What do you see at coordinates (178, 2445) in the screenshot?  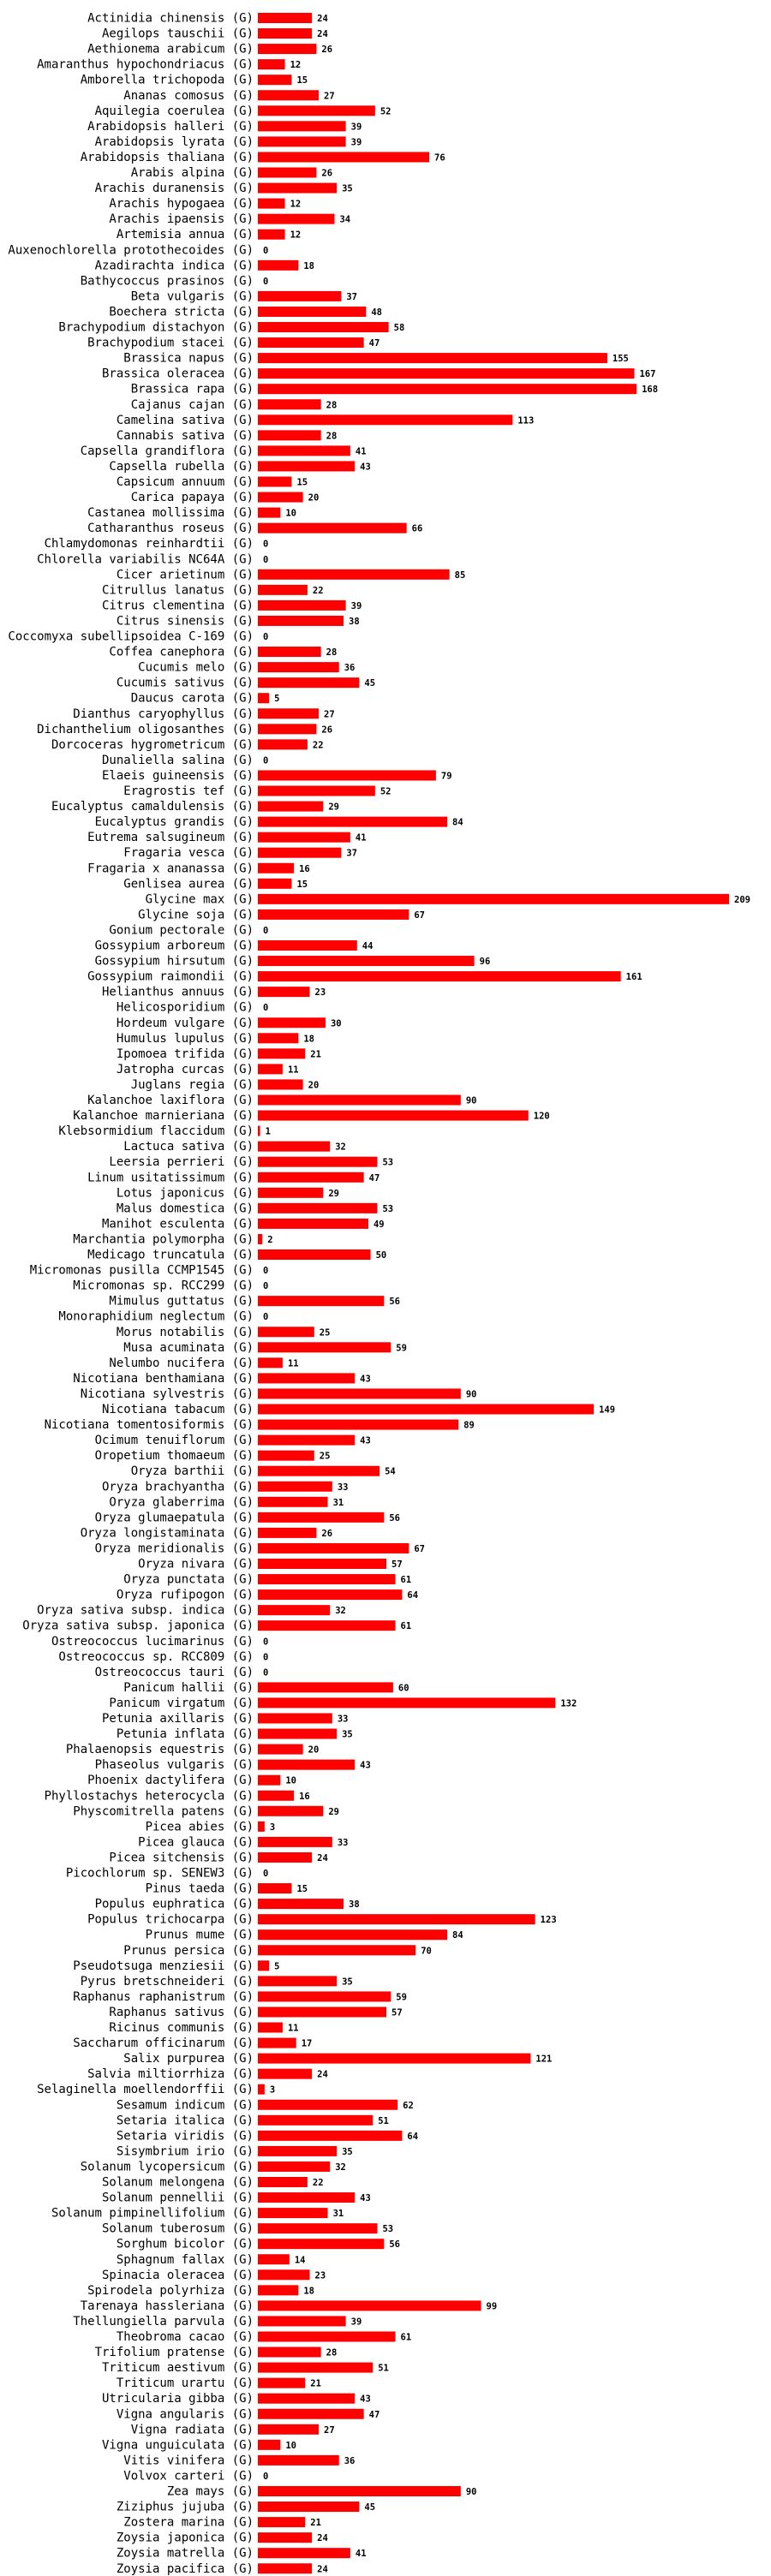 I see `category-label: Vigna unguiculata (G)` at bounding box center [178, 2445].